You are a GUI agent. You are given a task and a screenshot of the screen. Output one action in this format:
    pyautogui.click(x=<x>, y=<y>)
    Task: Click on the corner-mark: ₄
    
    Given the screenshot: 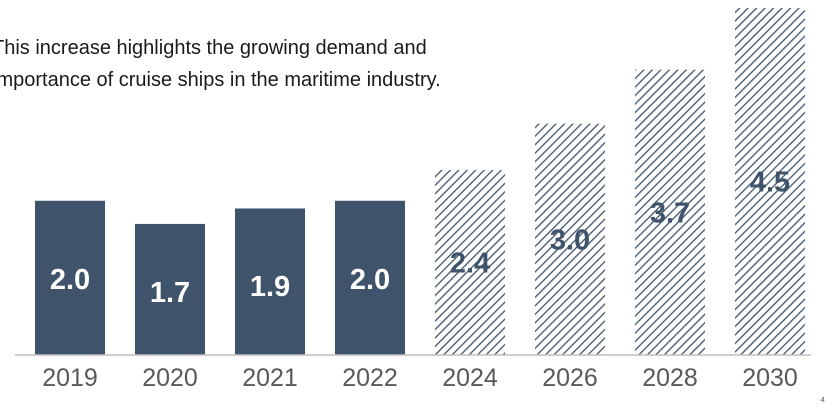 What is the action you would take?
    pyautogui.click(x=822, y=397)
    